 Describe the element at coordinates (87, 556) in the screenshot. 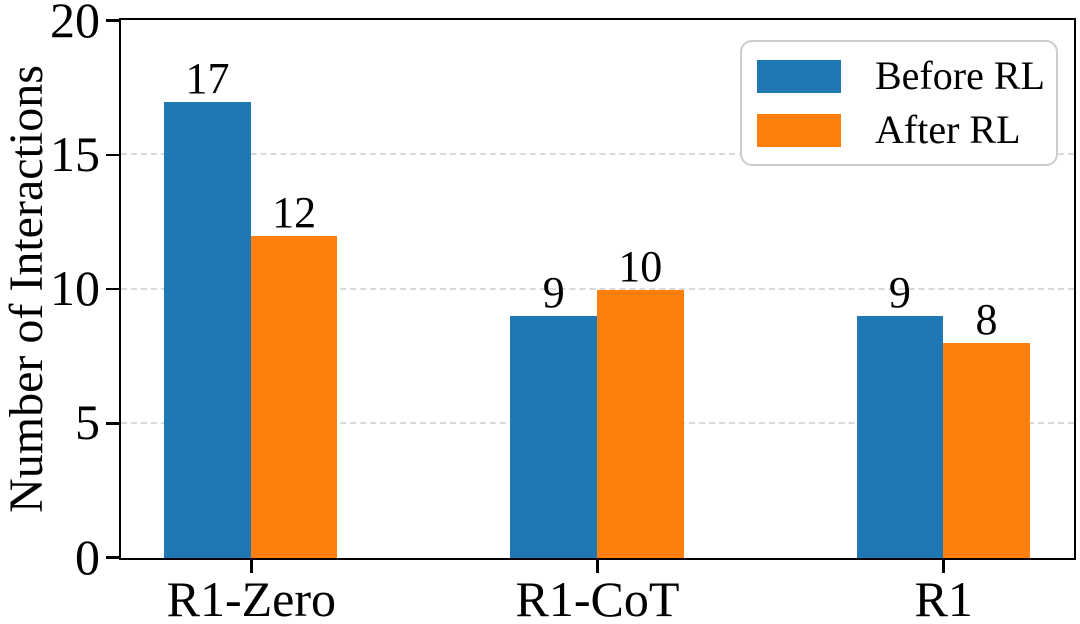

I see `y-tick-label: 0` at that location.